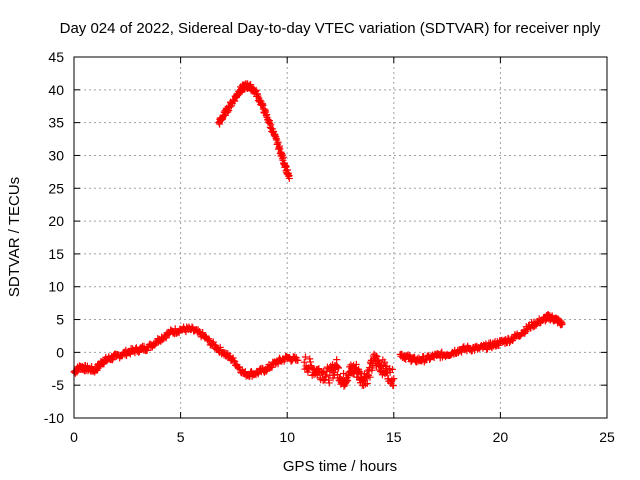  I want to click on x-tick-label: 5, so click(181, 437).